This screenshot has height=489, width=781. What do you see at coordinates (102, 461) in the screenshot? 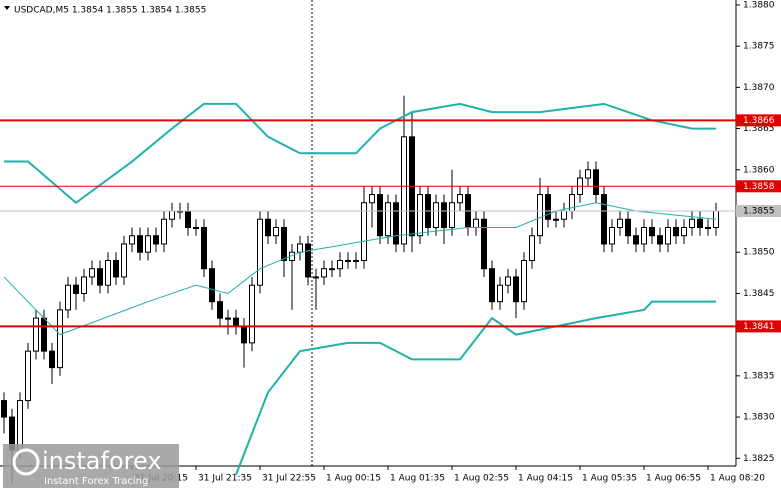
I see `watermark-brand: instaforex` at bounding box center [102, 461].